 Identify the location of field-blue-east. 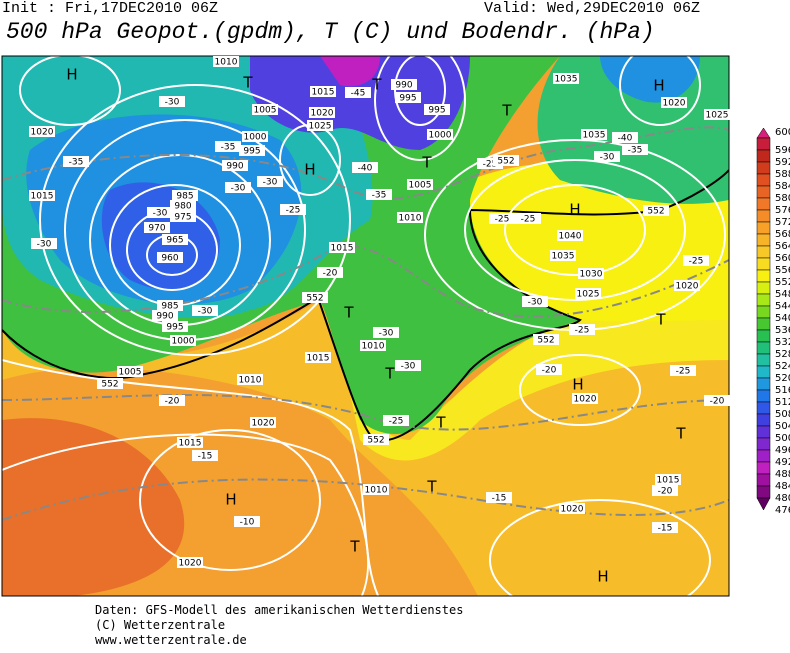
(650, 79).